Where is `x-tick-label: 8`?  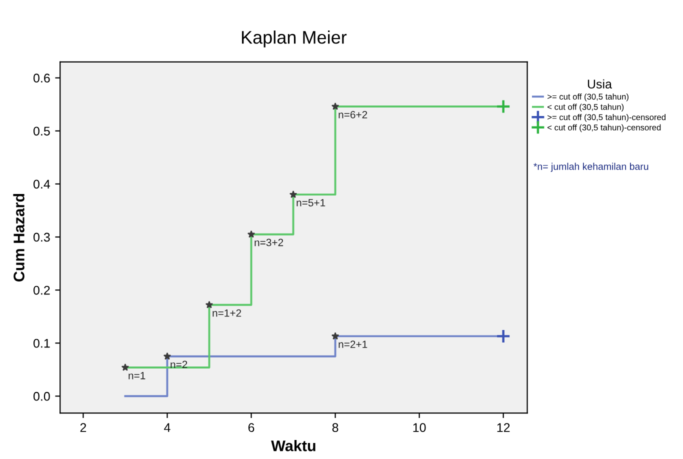 x-tick-label: 8 is located at coordinates (335, 427).